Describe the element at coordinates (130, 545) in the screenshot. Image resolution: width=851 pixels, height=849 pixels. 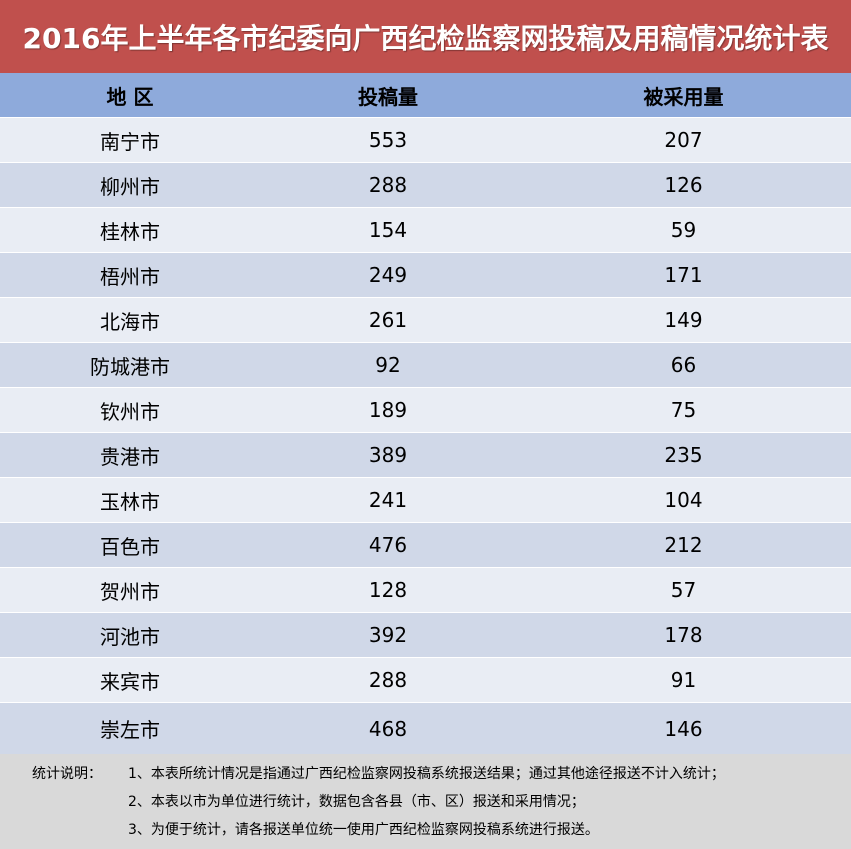
I see `cell-region: 百色市` at that location.